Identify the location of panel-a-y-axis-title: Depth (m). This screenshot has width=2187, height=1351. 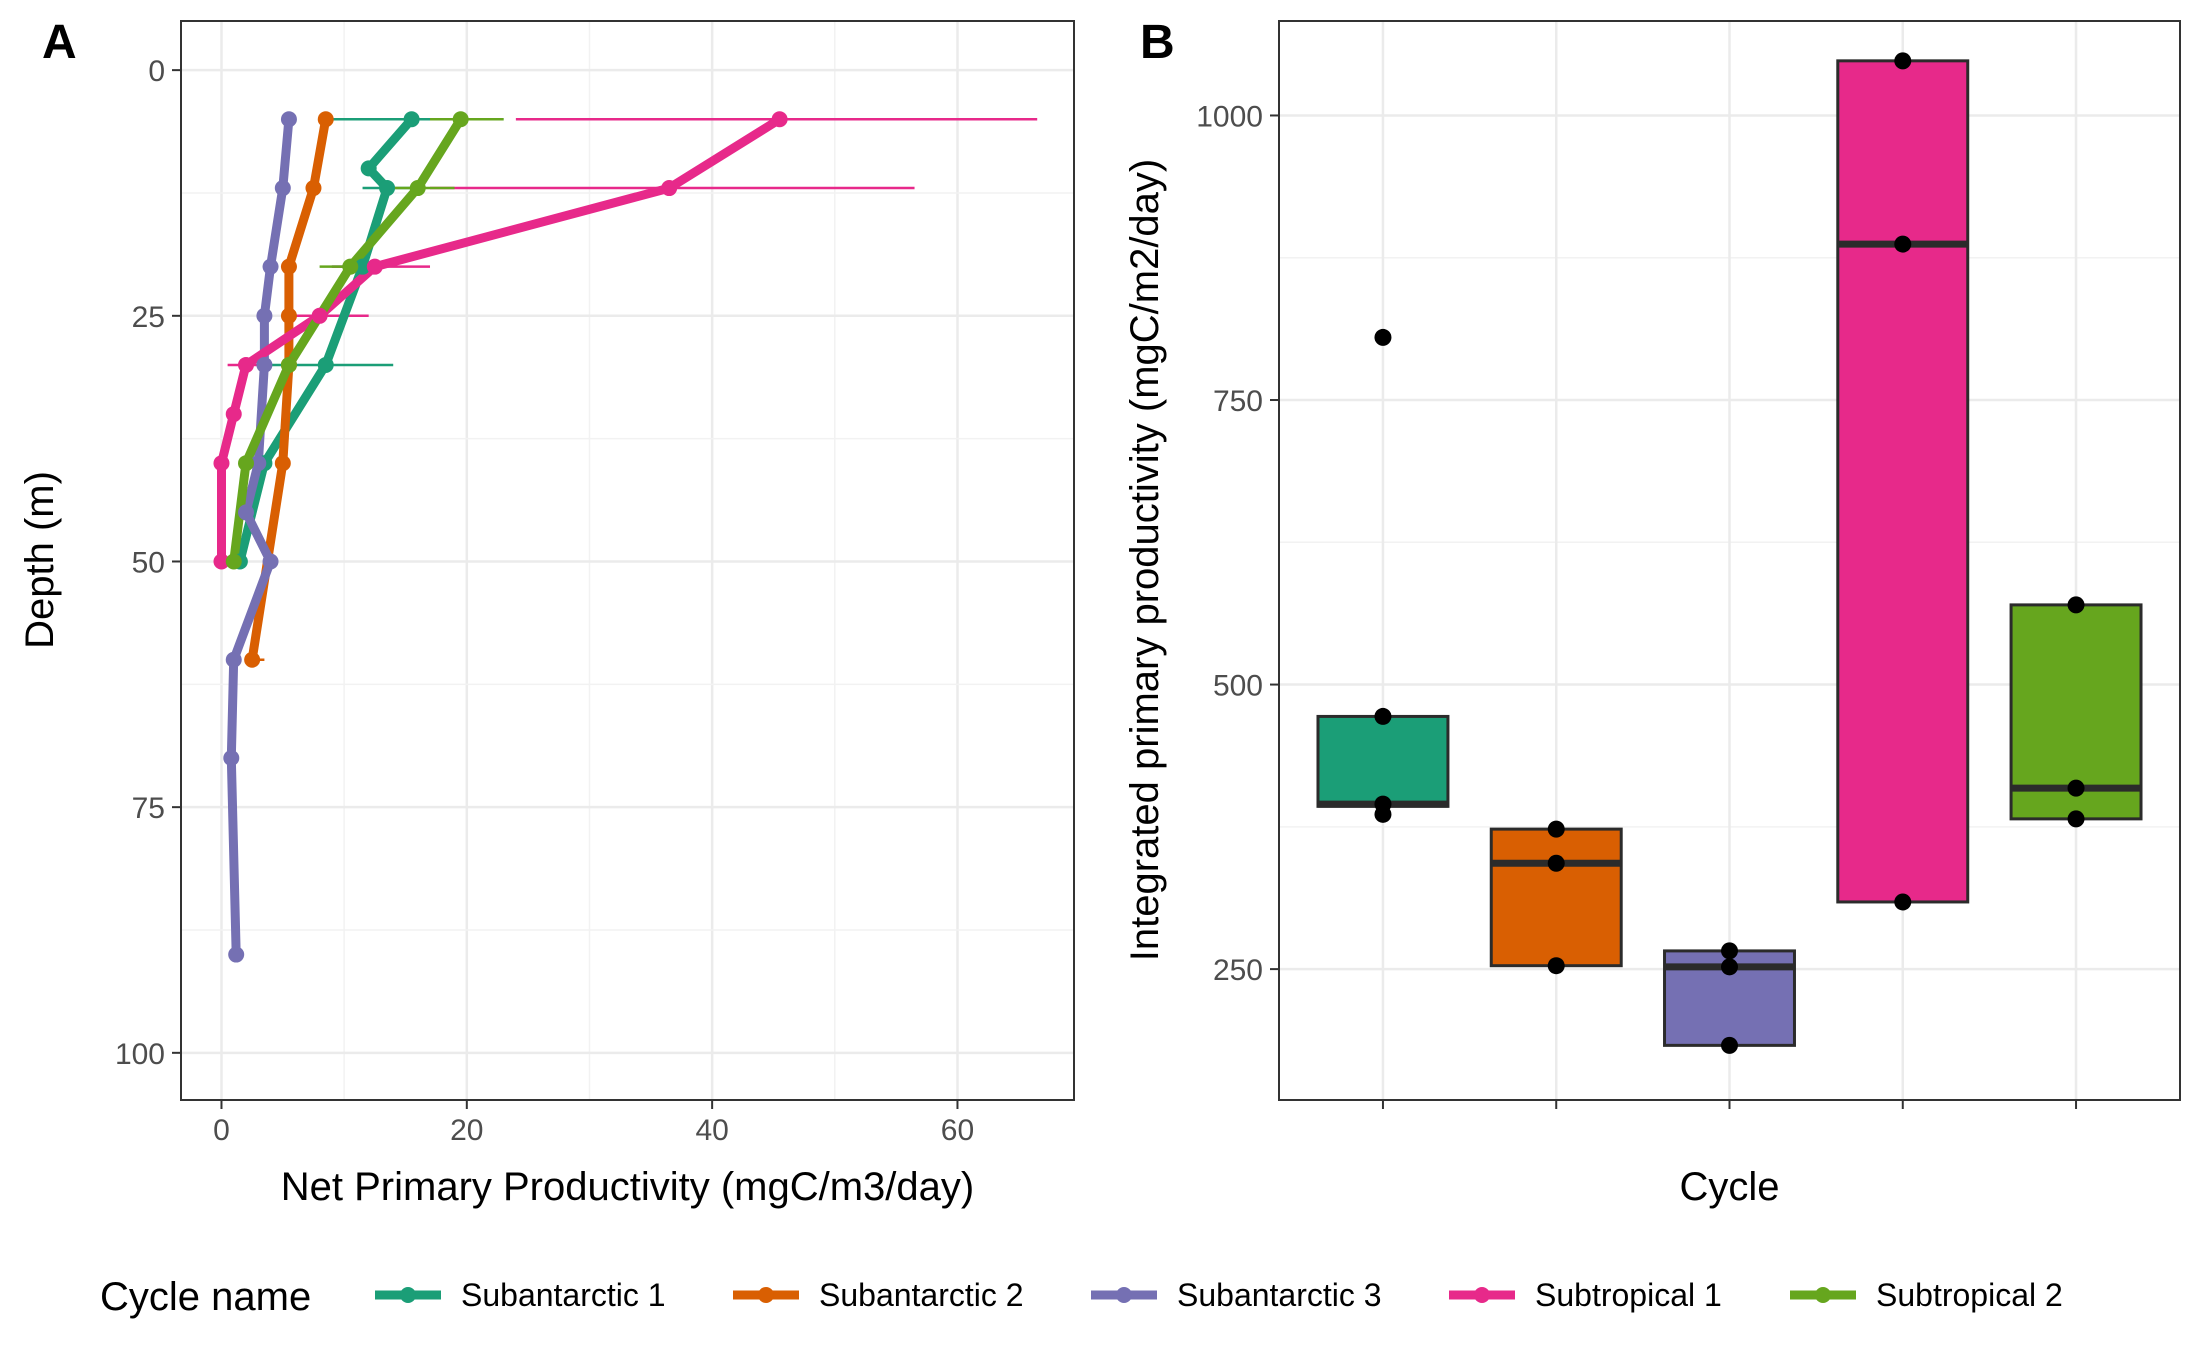
(40, 560).